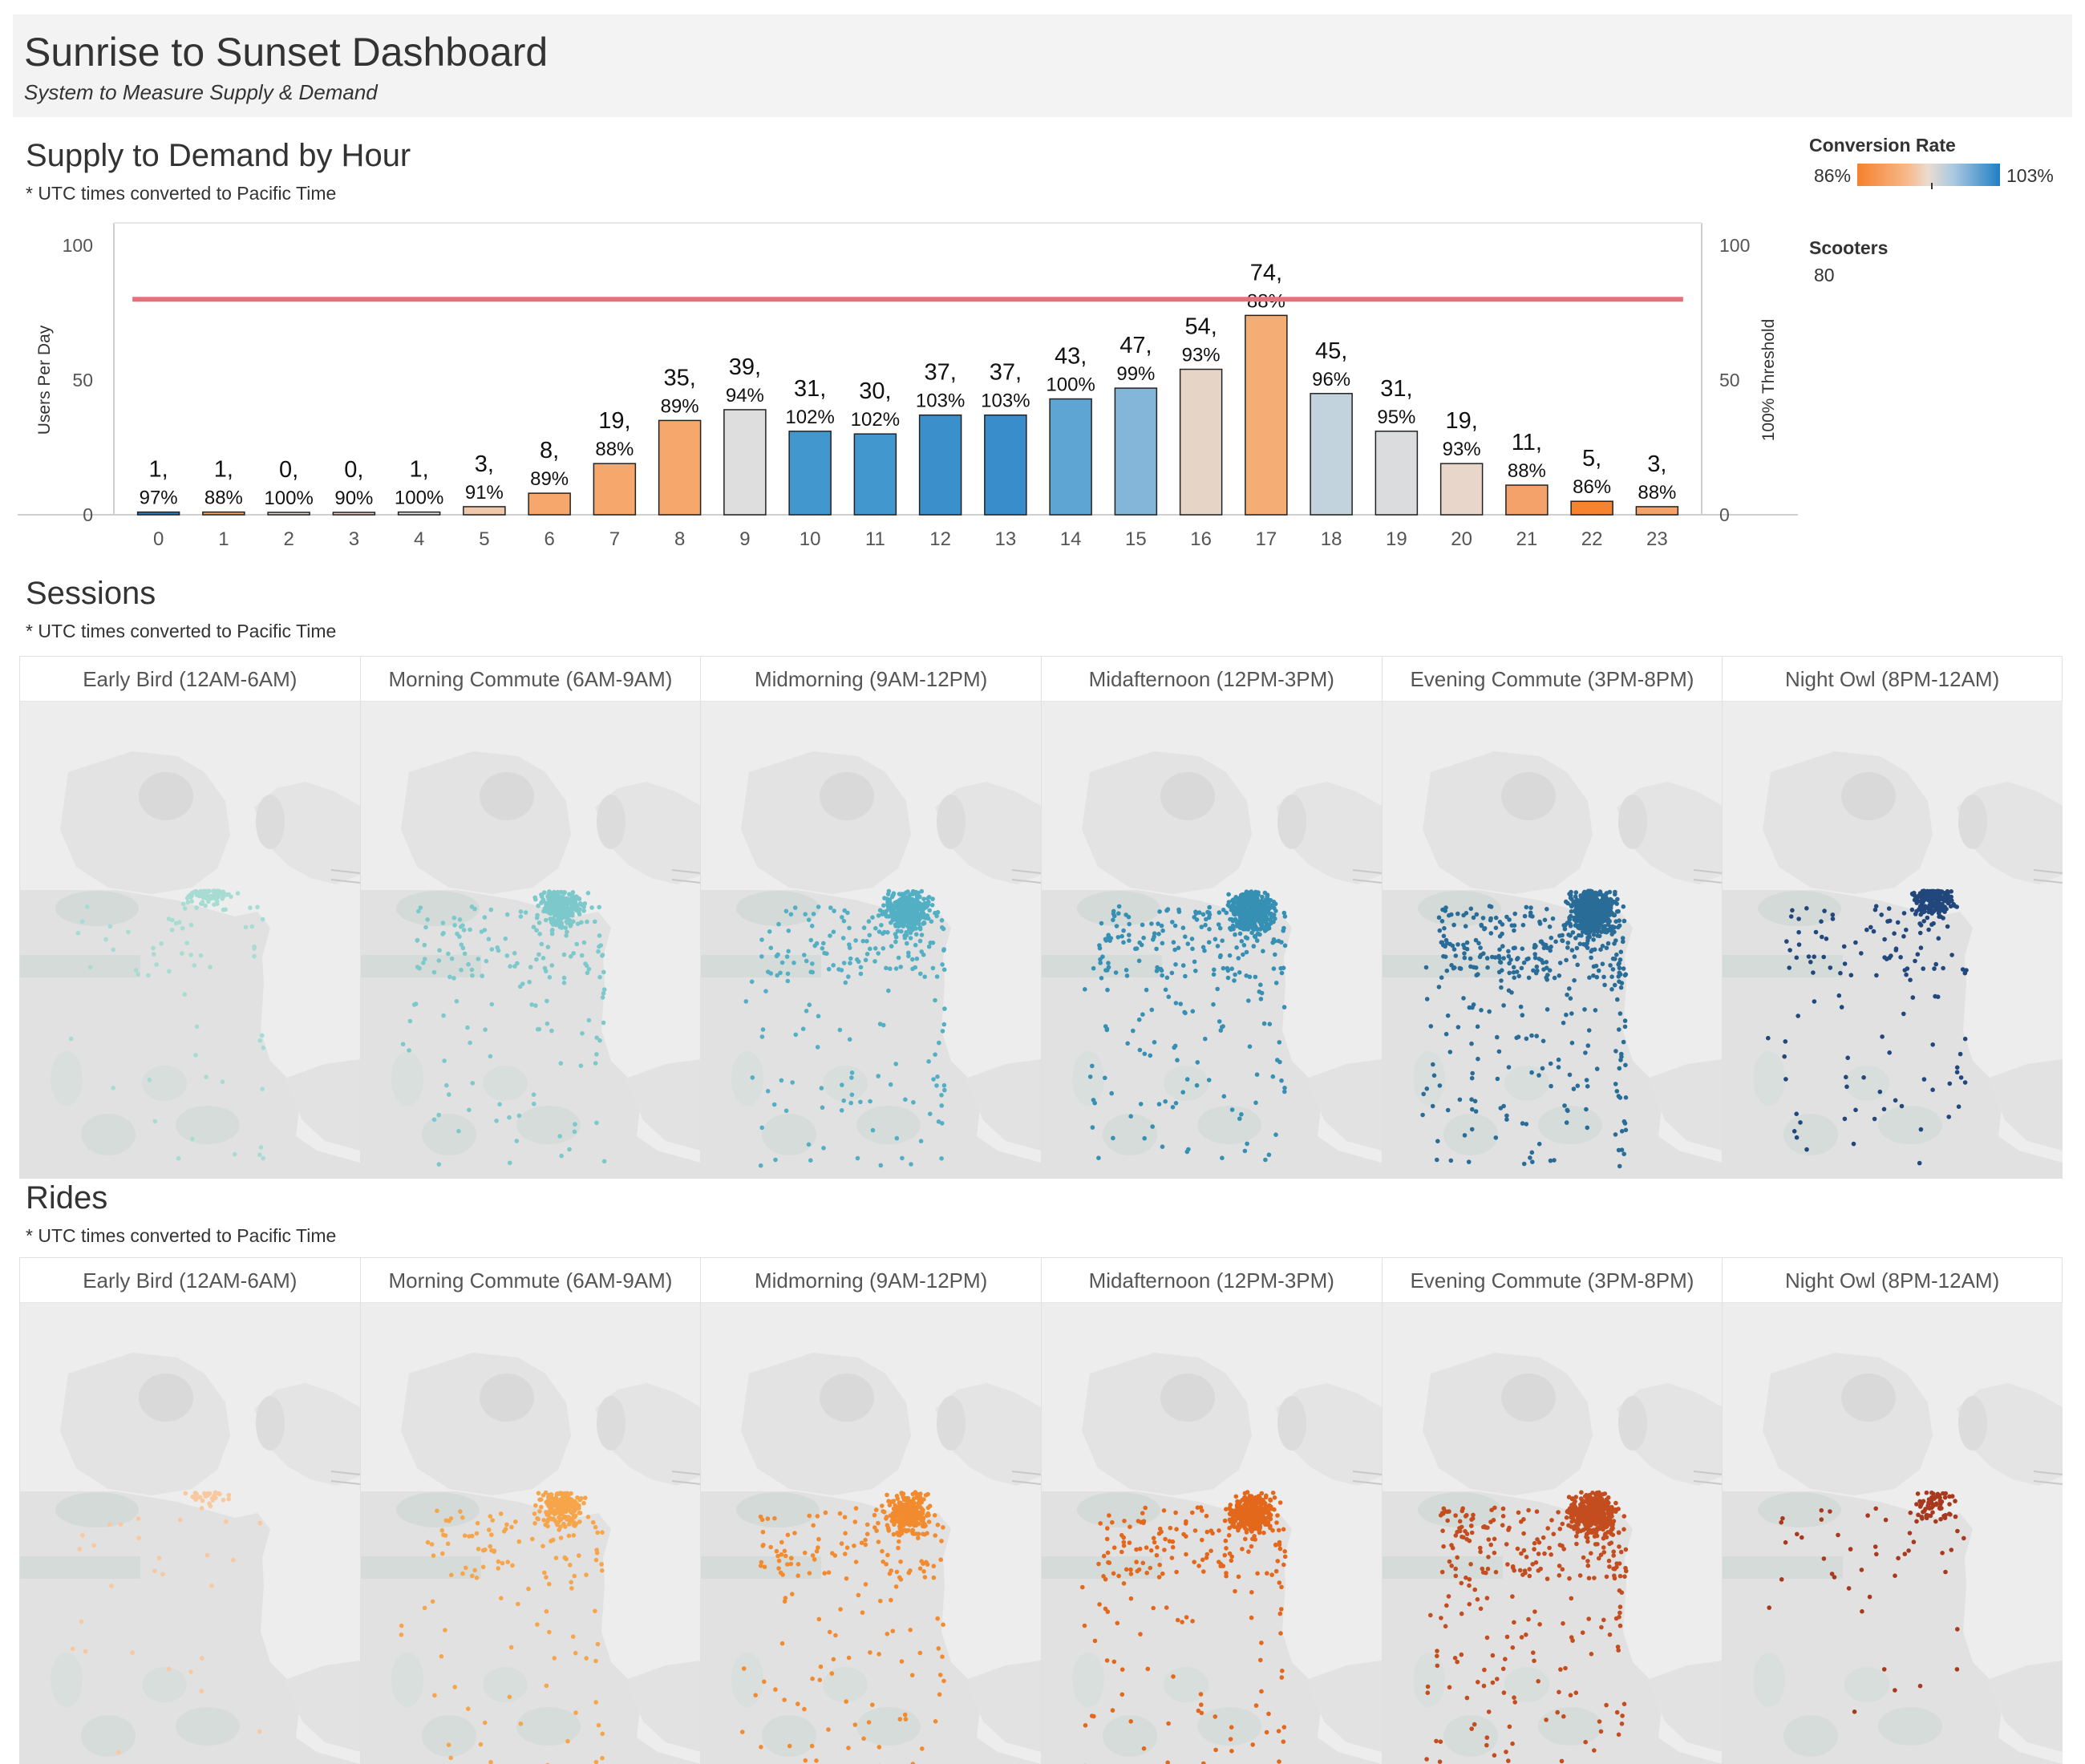 This screenshot has height=1764, width=2085. Describe the element at coordinates (745, 396) in the screenshot. I see `bar-rate-label: 94%` at that location.